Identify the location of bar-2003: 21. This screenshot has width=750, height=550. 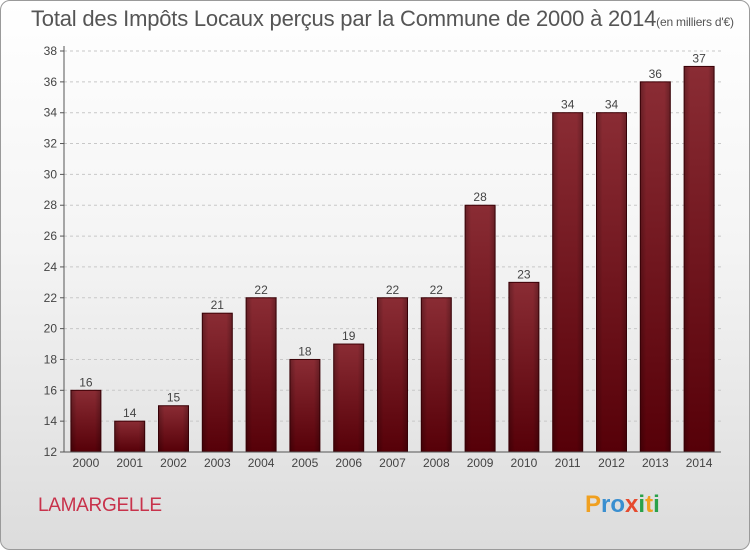
(217, 375).